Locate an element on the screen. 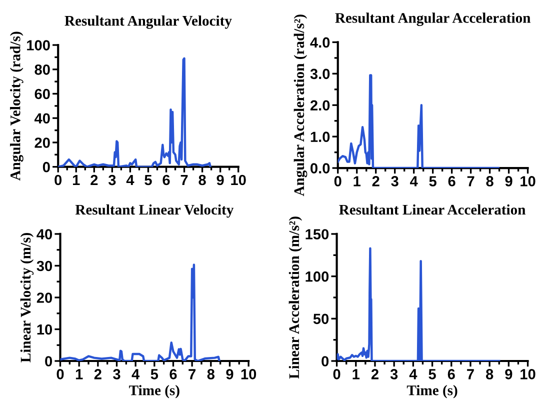  chart-title: Resultant Linear Velocity is located at coordinates (154, 211).